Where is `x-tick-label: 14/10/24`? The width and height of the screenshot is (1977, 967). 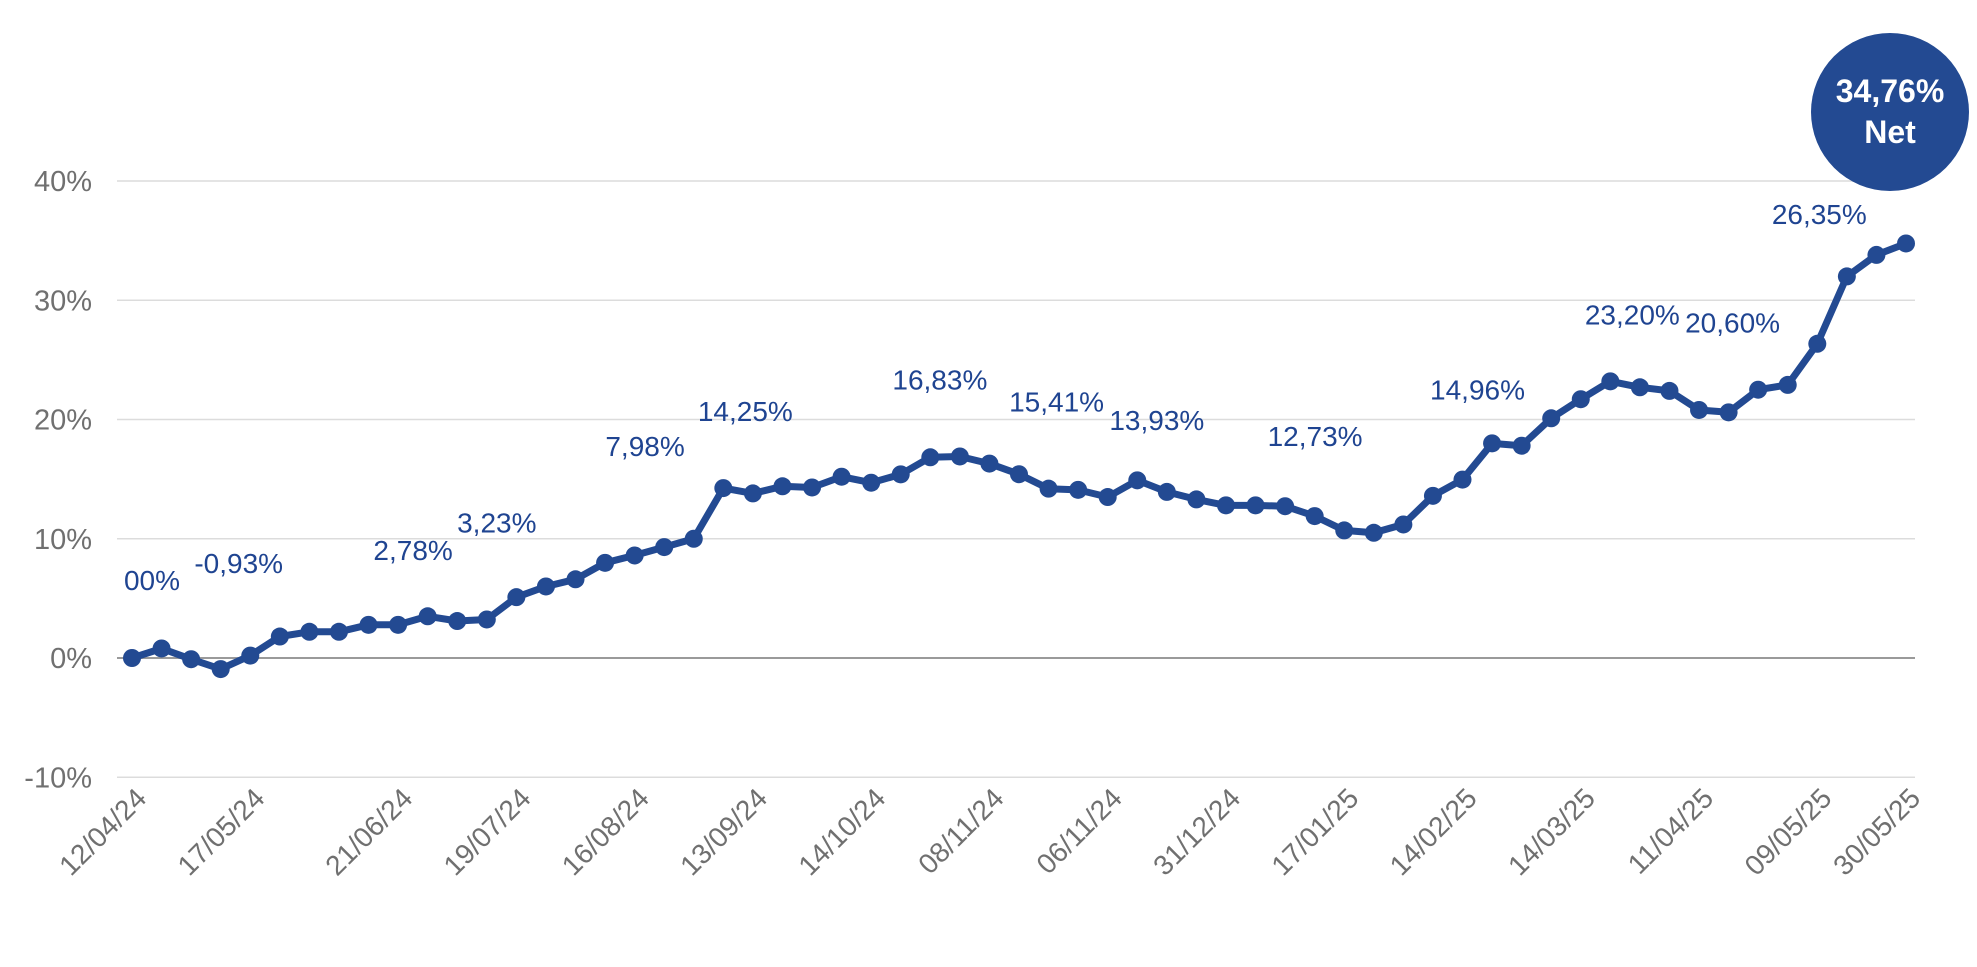 x-tick-label: 14/10/24 is located at coordinates (841, 831).